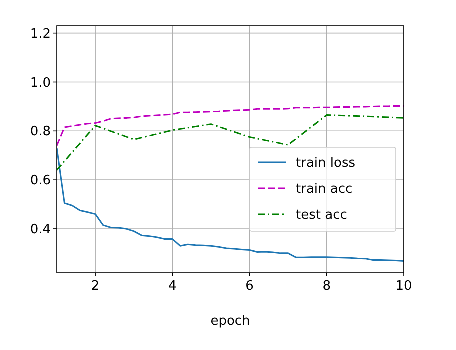 This screenshot has height=350, width=456. I want to click on y-tick-label: 0.4, so click(40, 230).